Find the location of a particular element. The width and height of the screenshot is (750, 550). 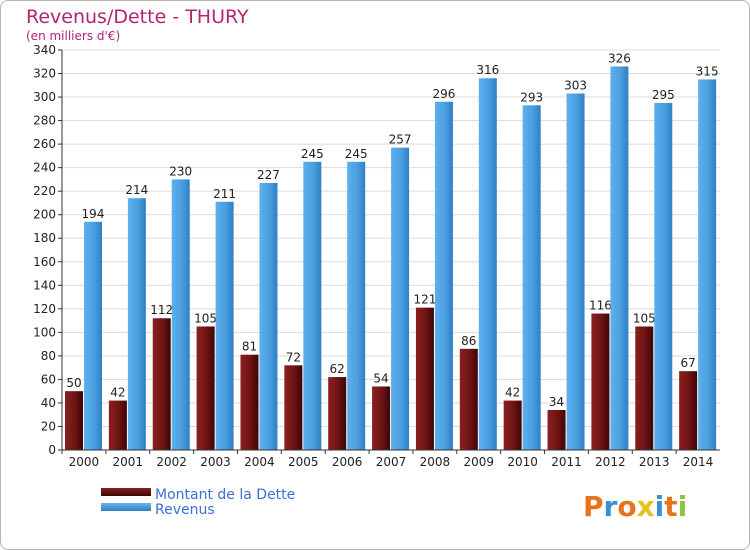

x-tick-label: 2005 is located at coordinates (303, 462).